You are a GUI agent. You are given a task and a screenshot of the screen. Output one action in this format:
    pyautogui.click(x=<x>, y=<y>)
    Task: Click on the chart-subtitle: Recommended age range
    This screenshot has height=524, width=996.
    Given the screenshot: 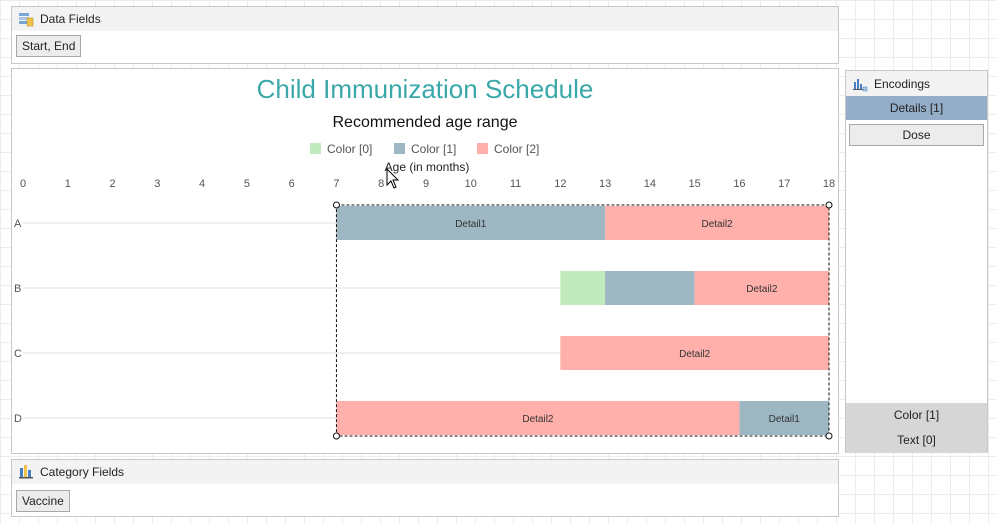 What is the action you would take?
    pyautogui.click(x=424, y=122)
    